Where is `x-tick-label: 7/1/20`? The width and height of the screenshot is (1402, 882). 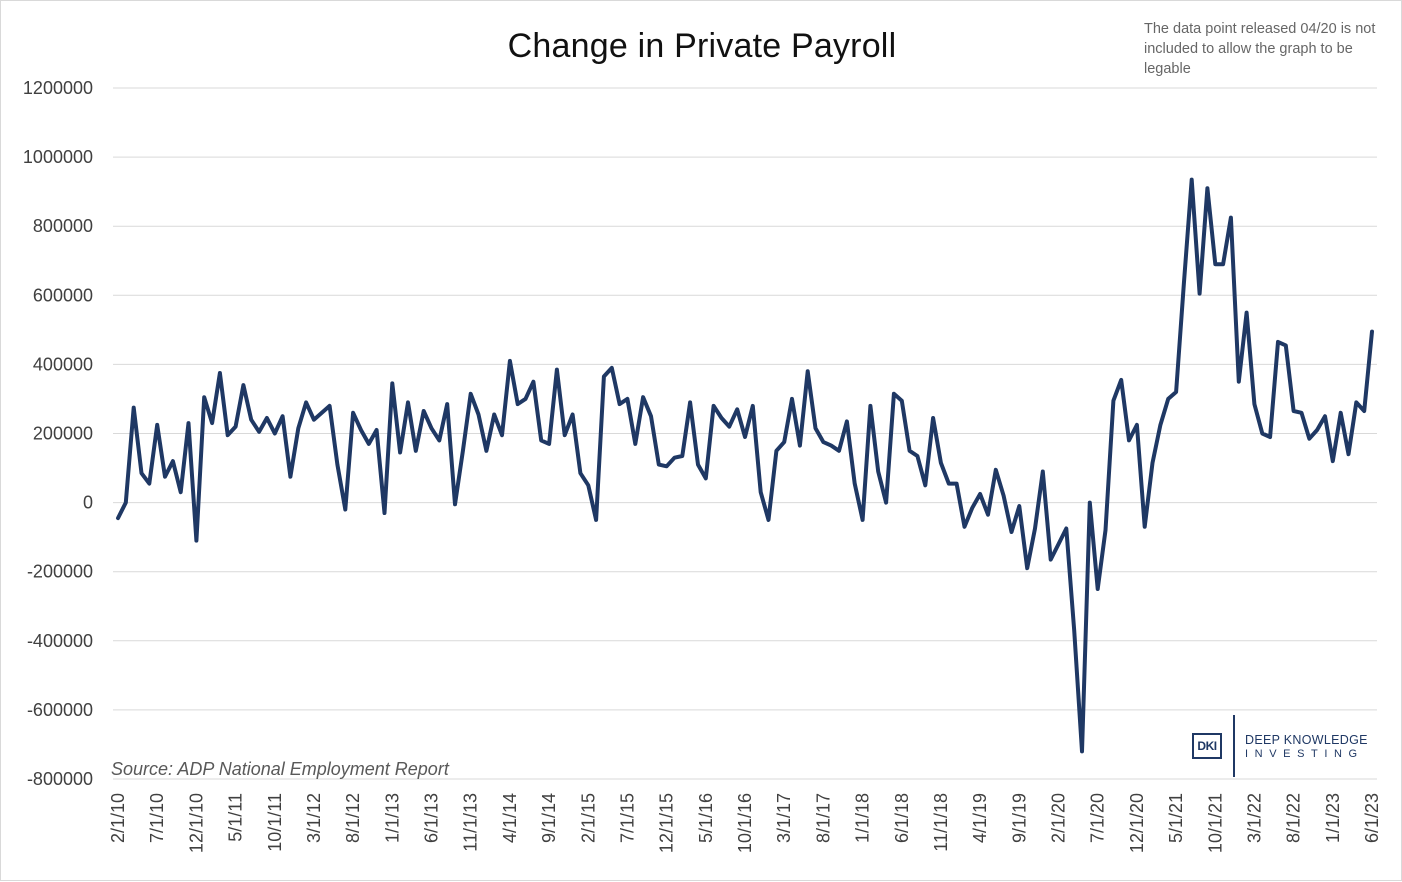
x-tick-label: 7/1/20 is located at coordinates (1098, 818).